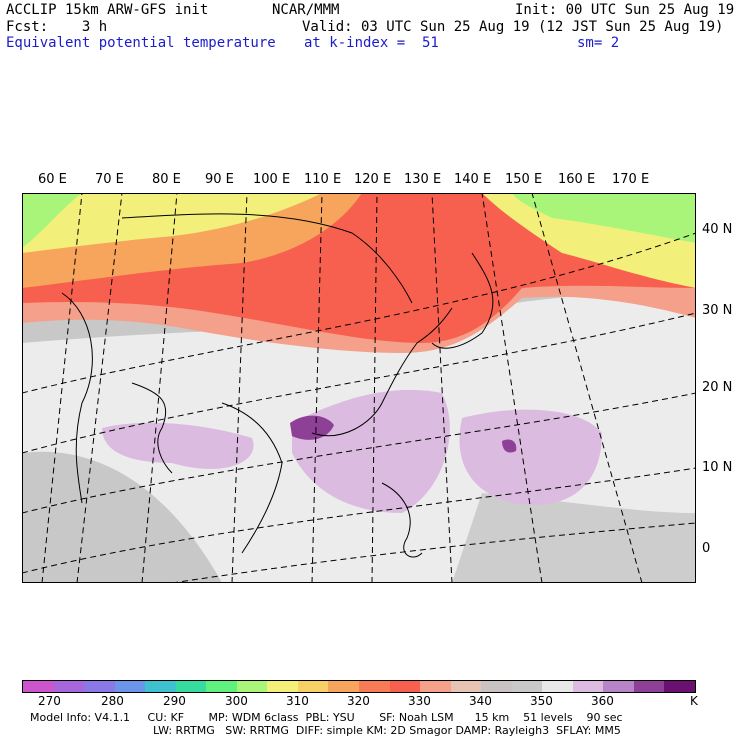  What do you see at coordinates (49, 701) in the screenshot?
I see `colorbar-tick: 270` at bounding box center [49, 701].